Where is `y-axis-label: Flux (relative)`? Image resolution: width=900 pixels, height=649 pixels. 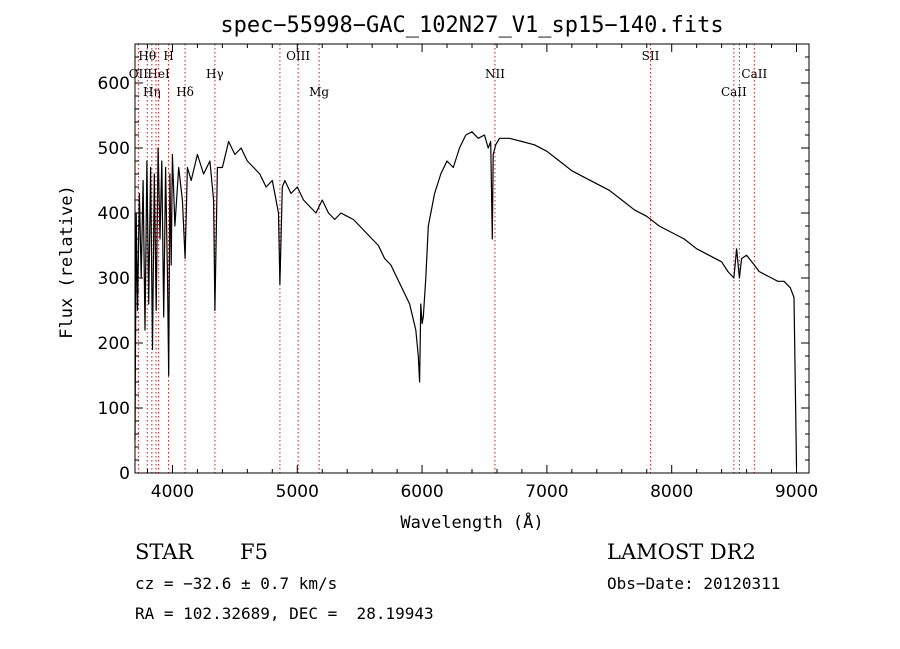
y-axis-label: Flux (relative) is located at coordinates (67, 262).